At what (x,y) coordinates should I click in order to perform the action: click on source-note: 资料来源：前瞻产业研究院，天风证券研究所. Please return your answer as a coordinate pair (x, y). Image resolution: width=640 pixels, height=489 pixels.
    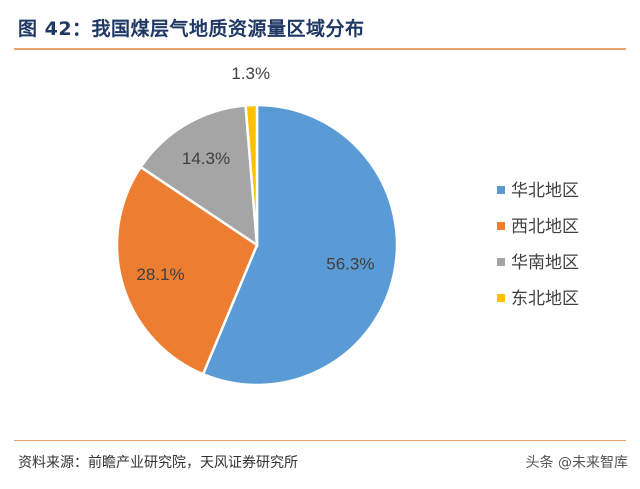
    Looking at the image, I should click on (158, 463).